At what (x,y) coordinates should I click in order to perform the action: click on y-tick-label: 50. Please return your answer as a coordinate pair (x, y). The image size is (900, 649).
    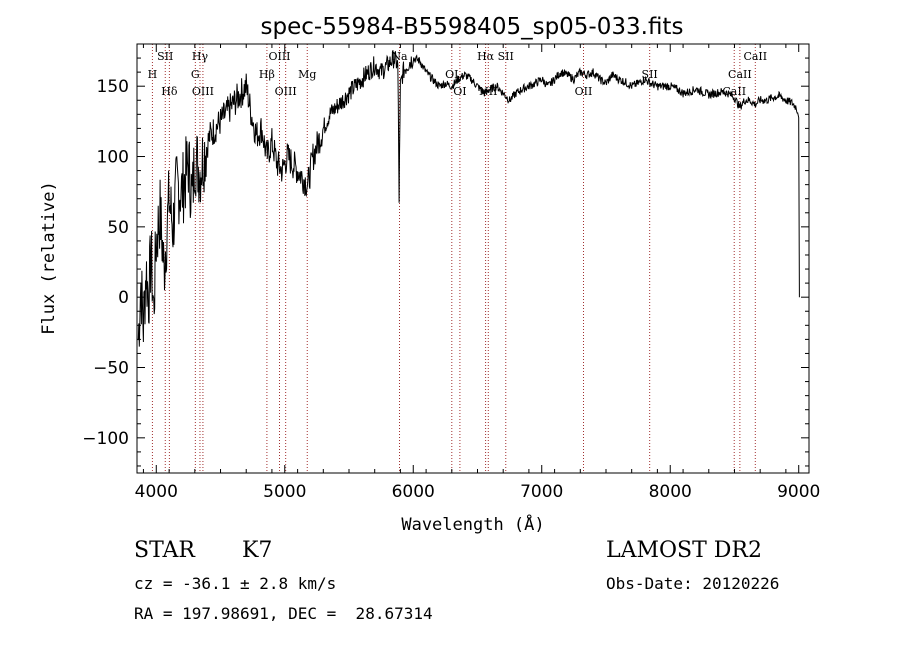
    Looking at the image, I should click on (118, 228).